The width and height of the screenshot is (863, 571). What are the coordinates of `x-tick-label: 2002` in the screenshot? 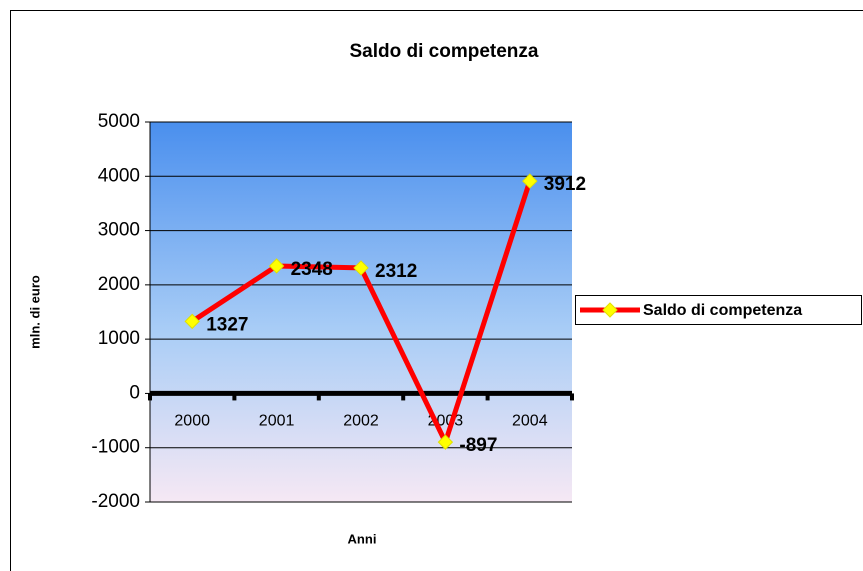 It's located at (361, 421).